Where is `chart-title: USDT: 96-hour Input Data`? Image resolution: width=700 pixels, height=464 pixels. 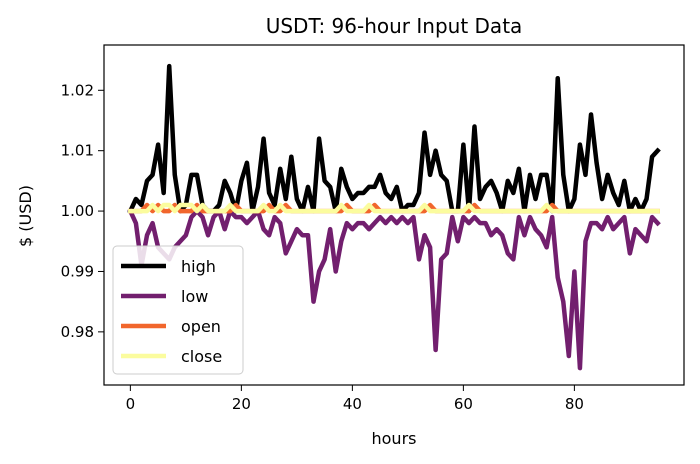 chart-title: USDT: 96-hour Input Data is located at coordinates (394, 26).